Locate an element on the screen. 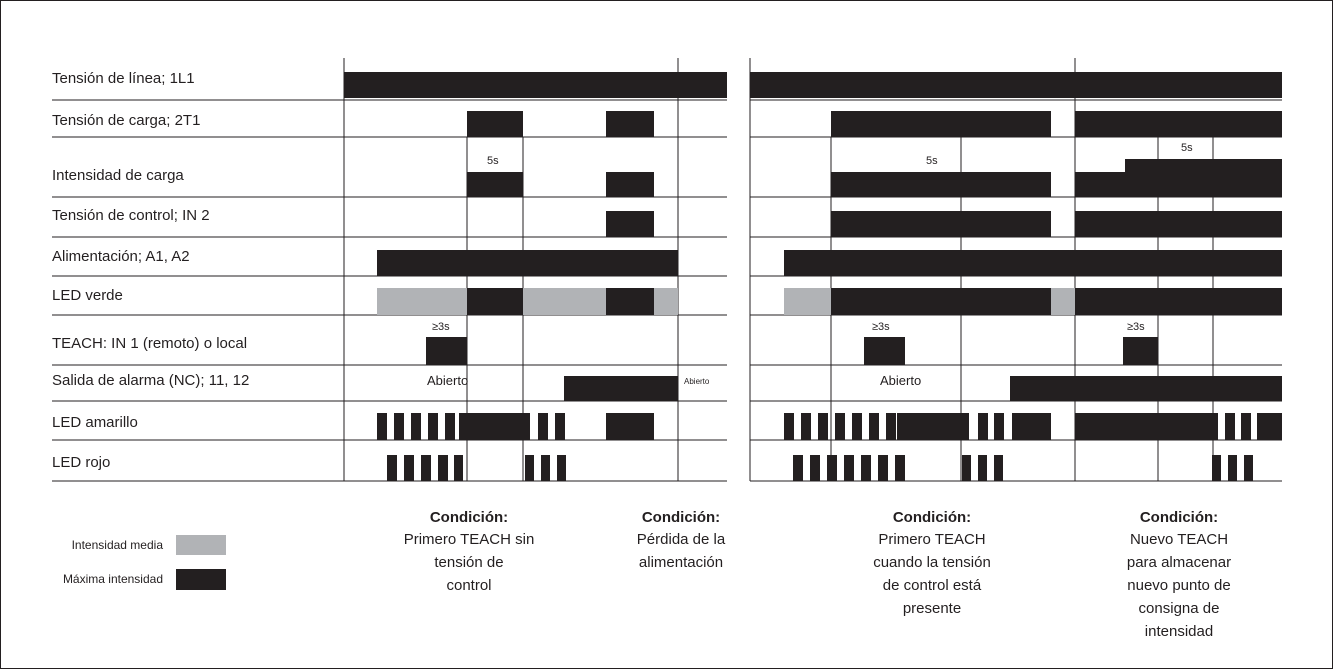 This screenshot has height=669, width=1333. condition-2-line-2: alimentación is located at coordinates (681, 562).